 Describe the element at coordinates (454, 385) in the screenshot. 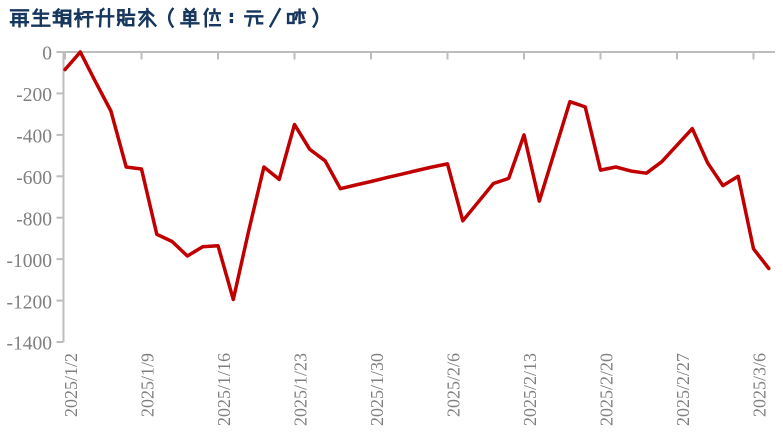

I see `svg-text: 2025/2/6` at that location.